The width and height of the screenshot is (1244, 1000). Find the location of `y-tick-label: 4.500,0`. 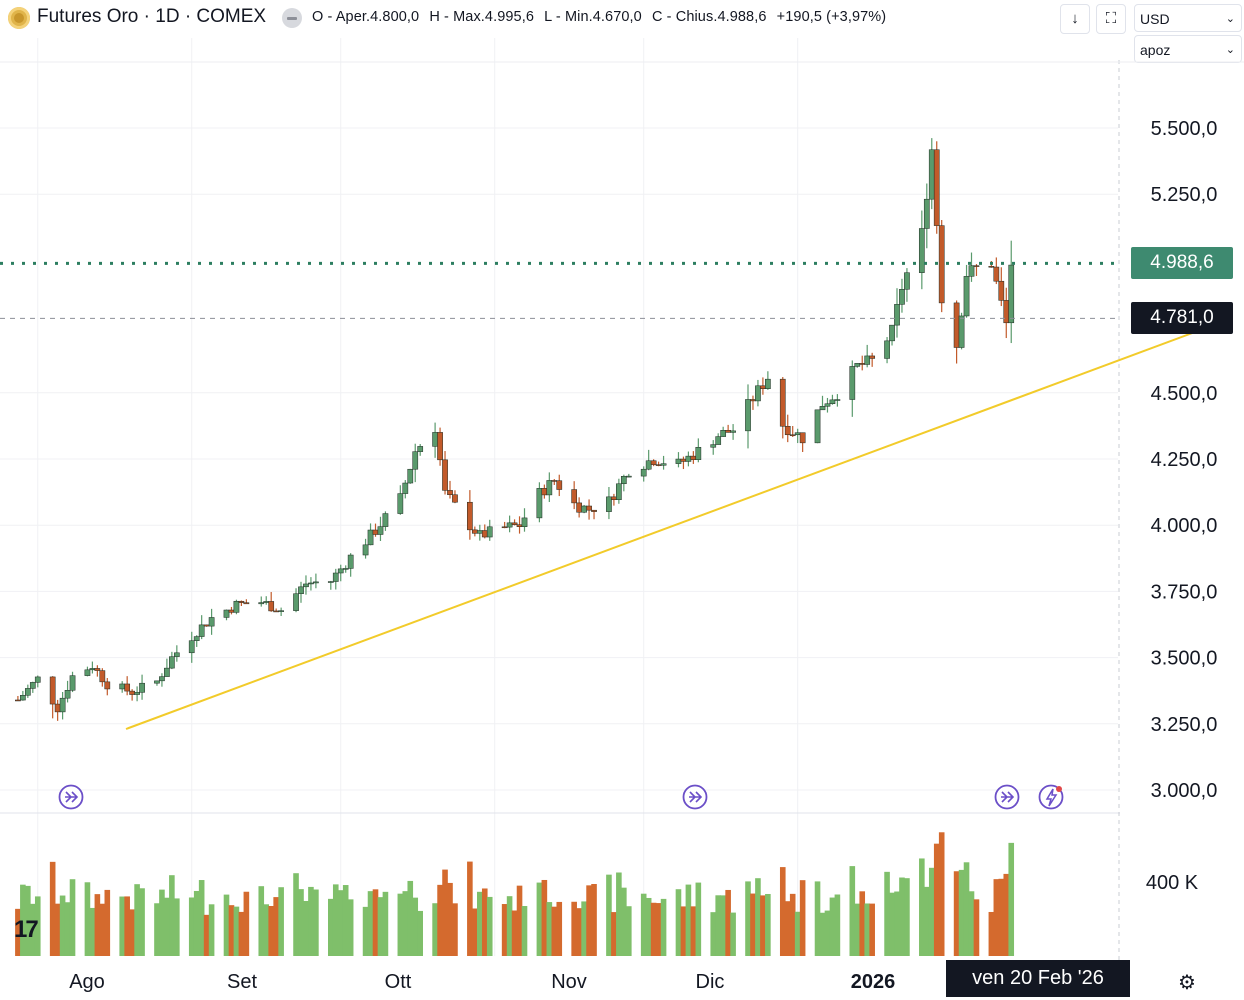

y-tick-label: 4.500,0 is located at coordinates (1184, 394).